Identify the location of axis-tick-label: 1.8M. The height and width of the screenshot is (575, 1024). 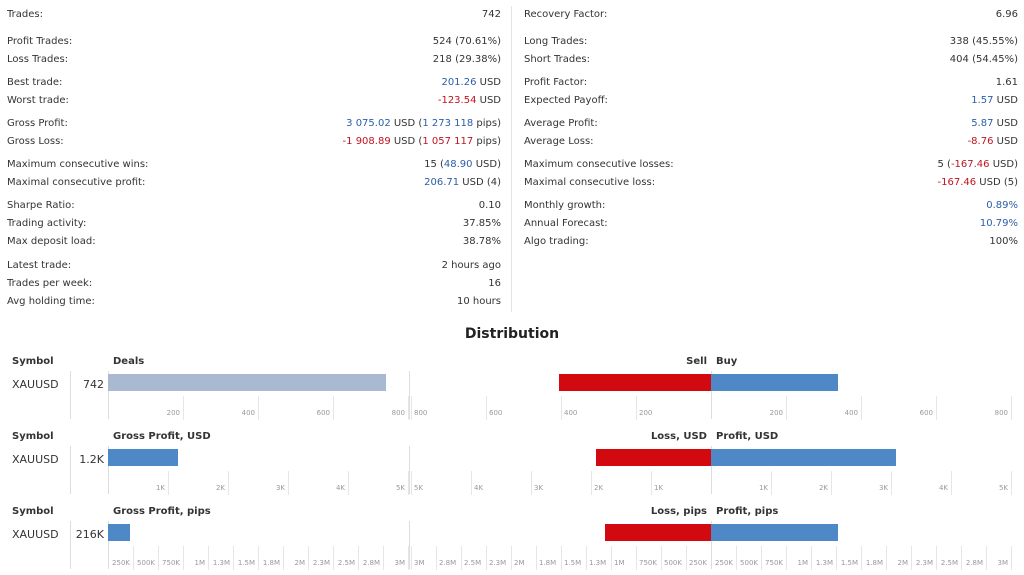
(271, 563).